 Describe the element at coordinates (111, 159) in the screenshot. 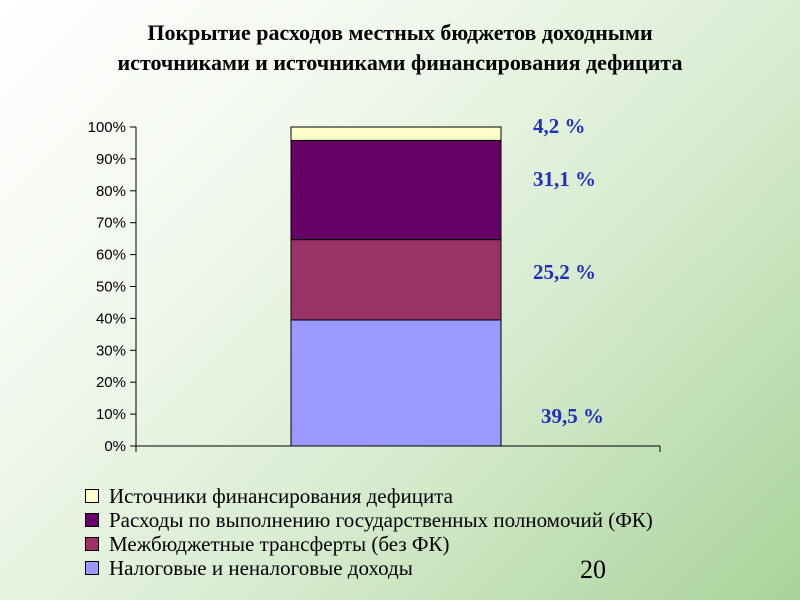

I see `y-tick-label: 90%` at that location.